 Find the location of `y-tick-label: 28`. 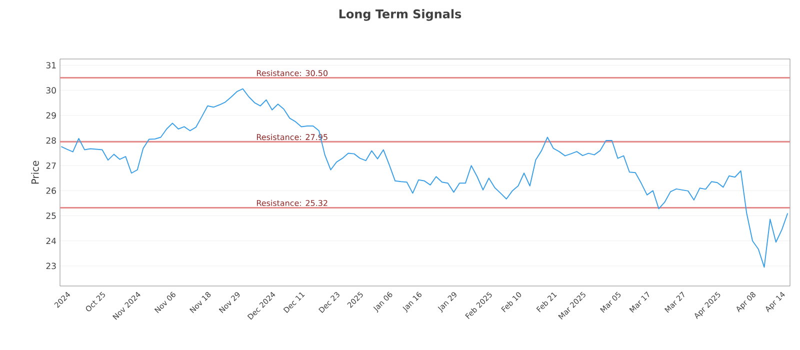

y-tick-label: 28 is located at coordinates (51, 140).